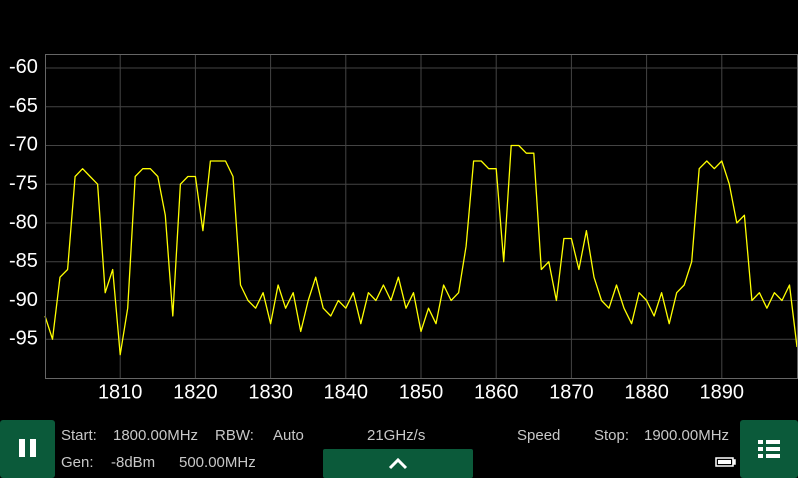 This screenshot has height=478, width=798. I want to click on pause-button, so click(27, 449).